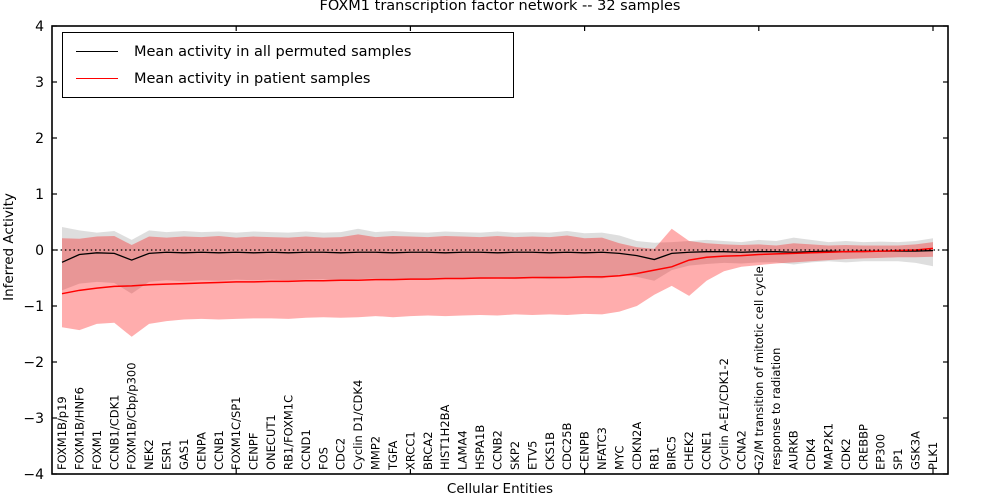  Describe the element at coordinates (393, 456) in the screenshot. I see `x-tick-label: TGFA` at that location.